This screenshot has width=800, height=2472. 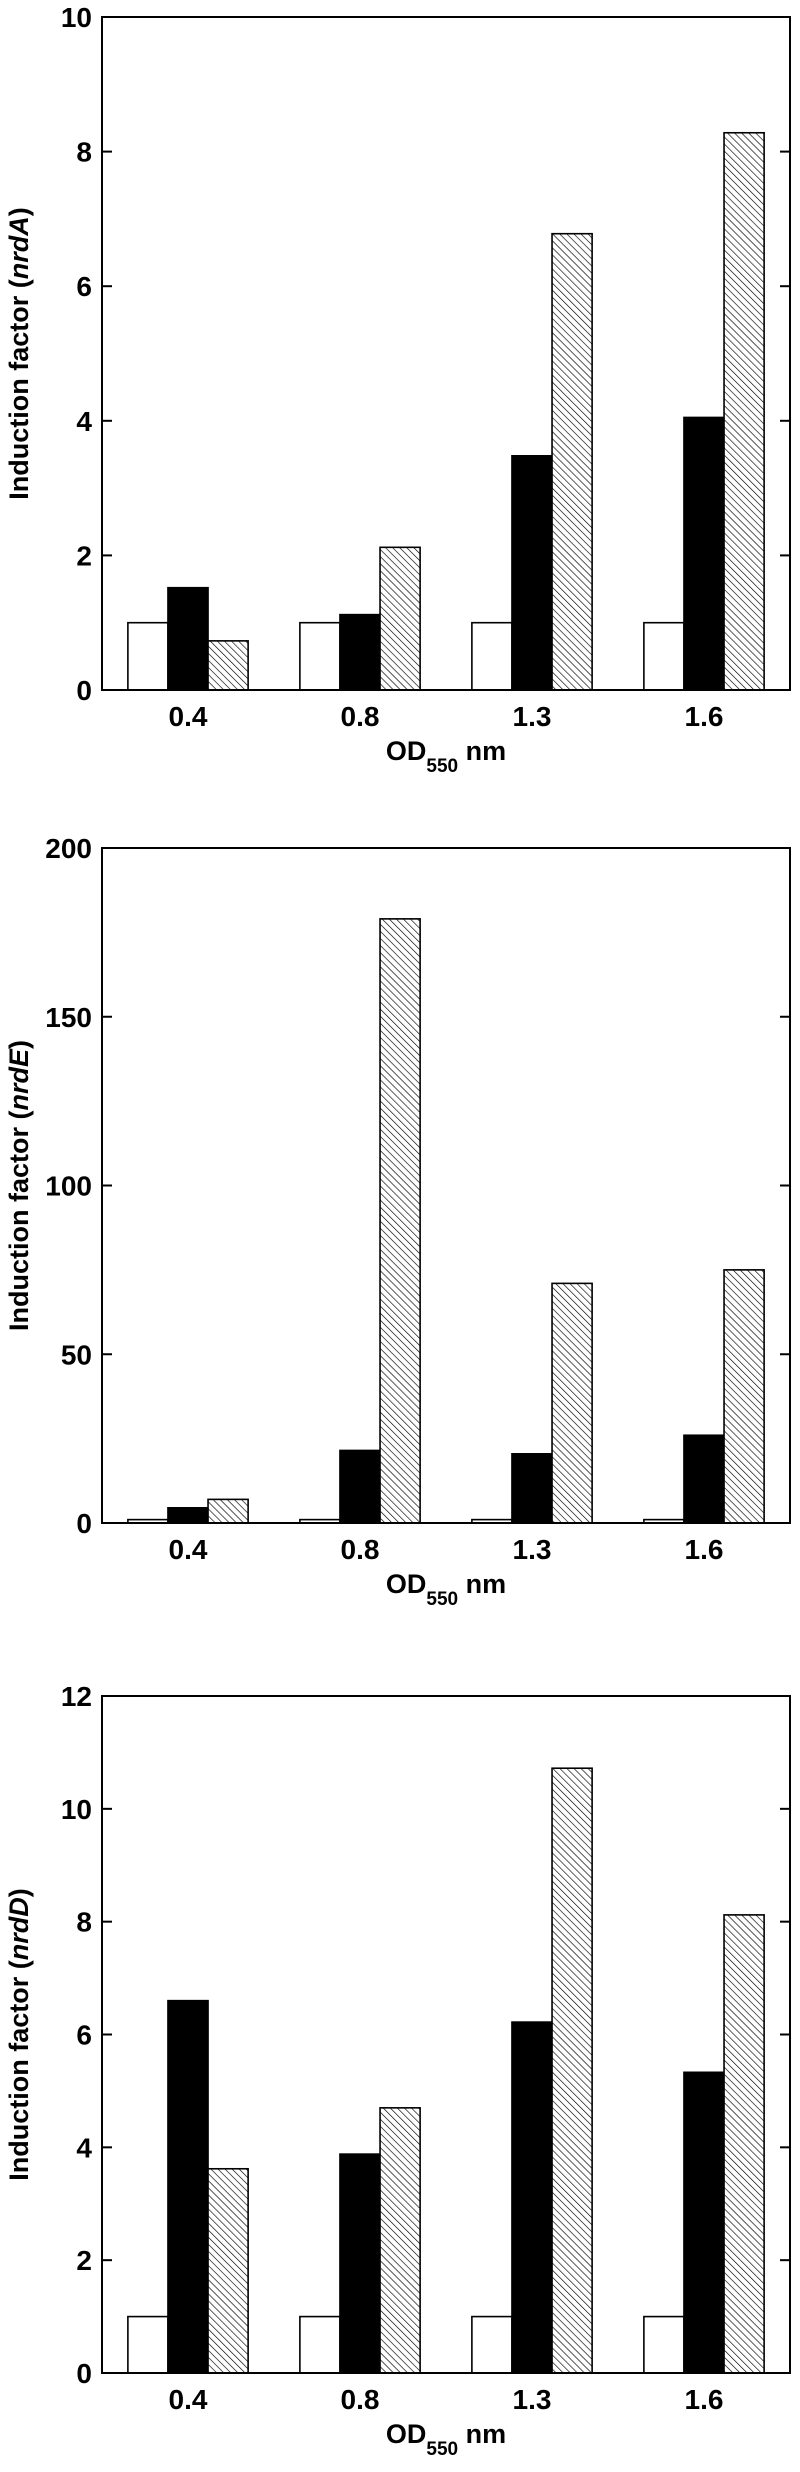 I want to click on y-axis-label: Induction factor (nrdA), so click(x=19, y=353).